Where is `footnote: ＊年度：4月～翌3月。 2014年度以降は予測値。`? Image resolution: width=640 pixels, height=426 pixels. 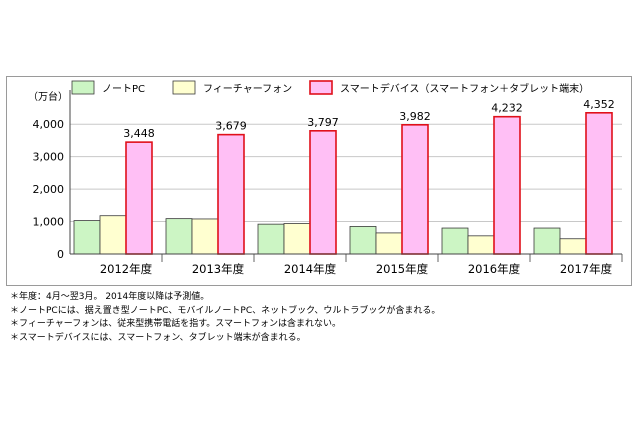
footnote: ＊年度：4月～翌3月。 2014年度以降は予測値。 is located at coordinates (110, 297).